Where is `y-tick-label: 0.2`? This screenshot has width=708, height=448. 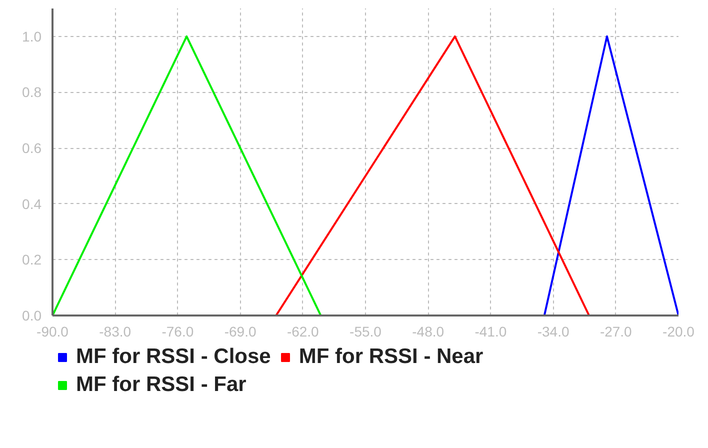 y-tick-label: 0.2 is located at coordinates (32, 260).